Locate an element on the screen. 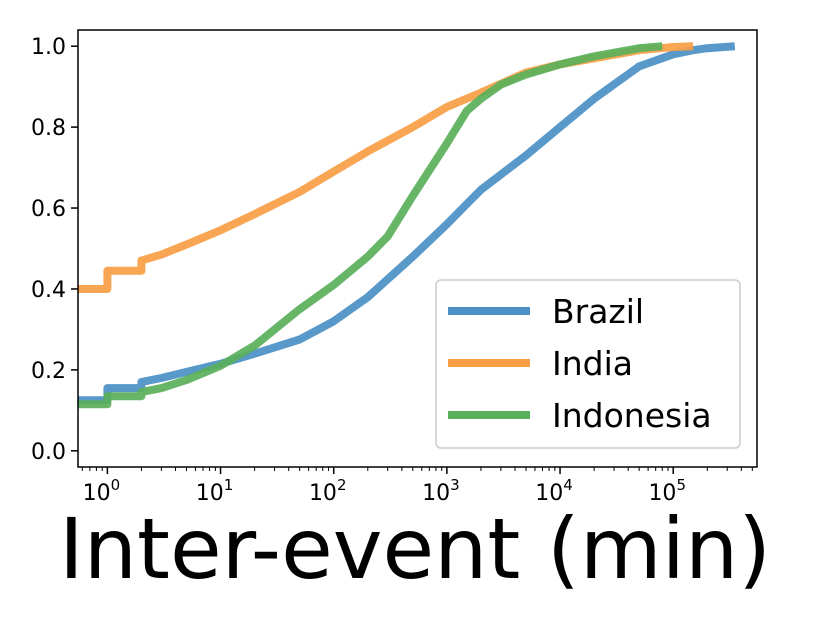  x-tick-label: 10³ is located at coordinates (441, 491).